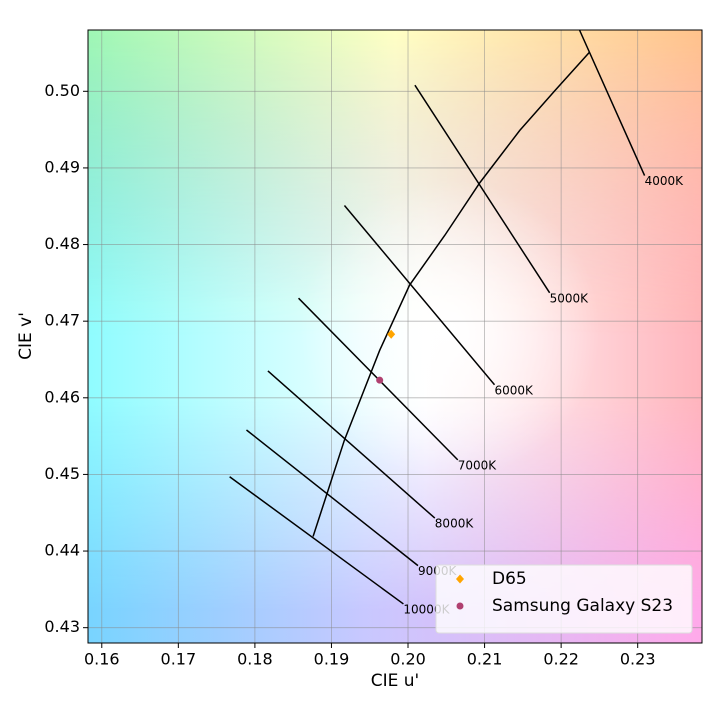  I want to click on legend: D65 Samsung Galaxy S23, so click(564, 599).